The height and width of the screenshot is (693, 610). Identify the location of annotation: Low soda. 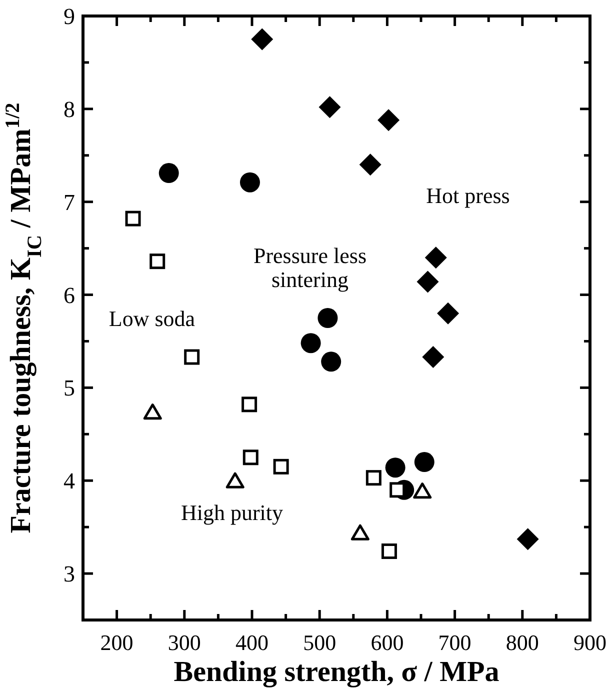
(152, 318).